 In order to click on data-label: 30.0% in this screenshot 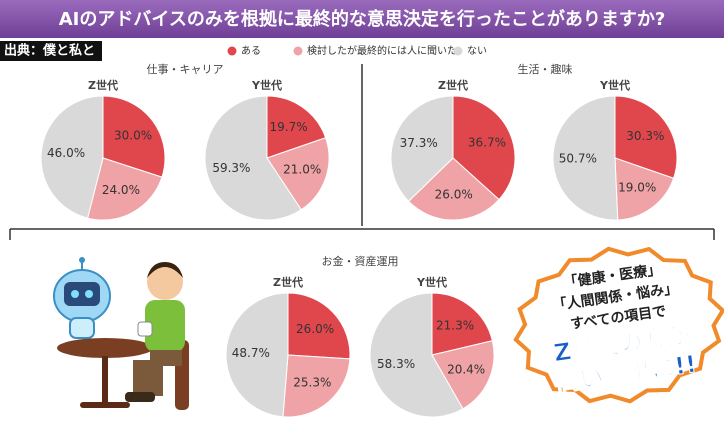, I will do `click(133, 136)`.